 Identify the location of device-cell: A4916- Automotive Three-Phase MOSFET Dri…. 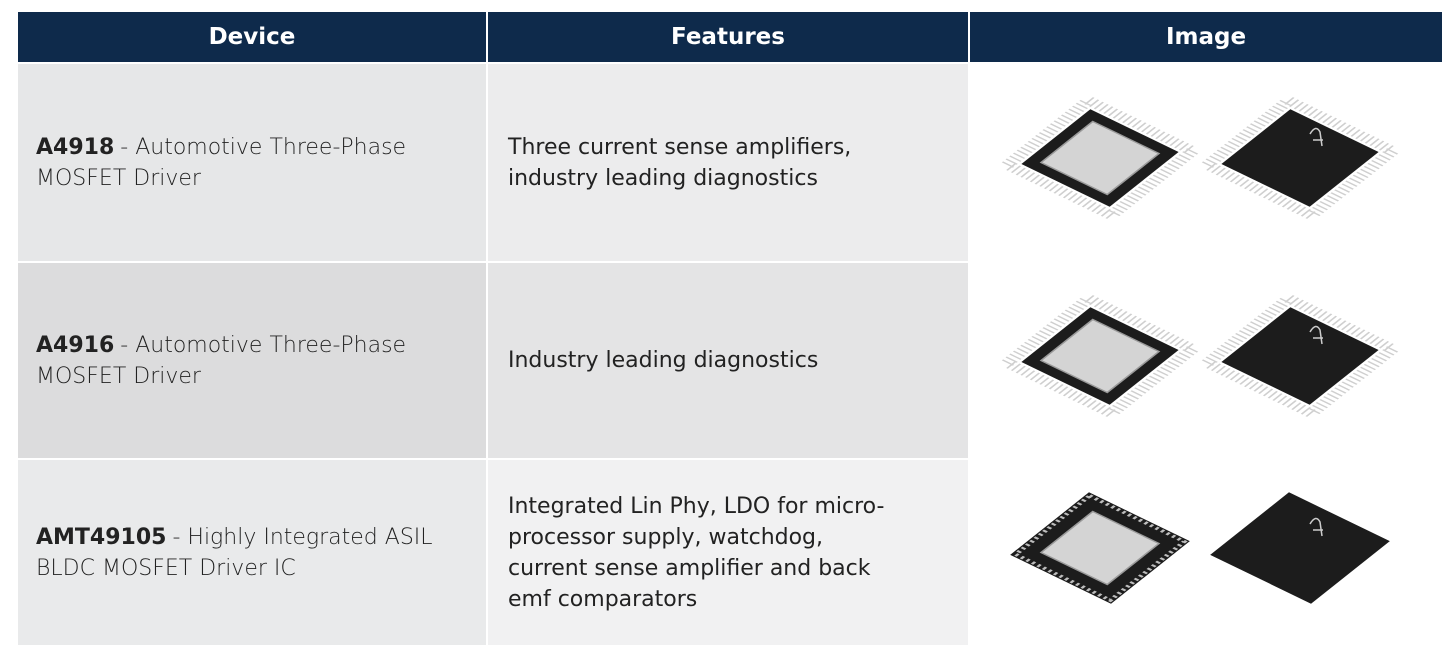
(252, 360).